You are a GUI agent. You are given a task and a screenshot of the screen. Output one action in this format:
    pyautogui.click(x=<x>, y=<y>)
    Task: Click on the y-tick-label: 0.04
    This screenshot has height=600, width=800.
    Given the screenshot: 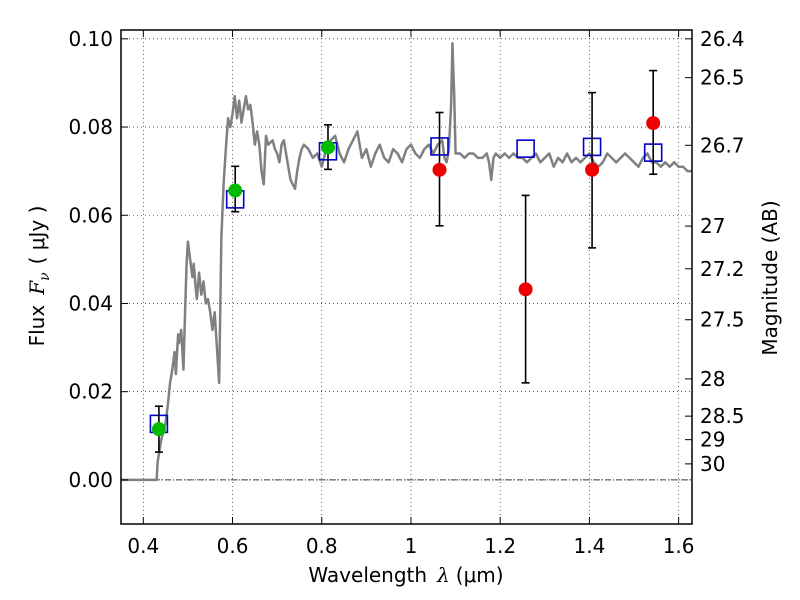 What is the action you would take?
    pyautogui.click(x=90, y=303)
    